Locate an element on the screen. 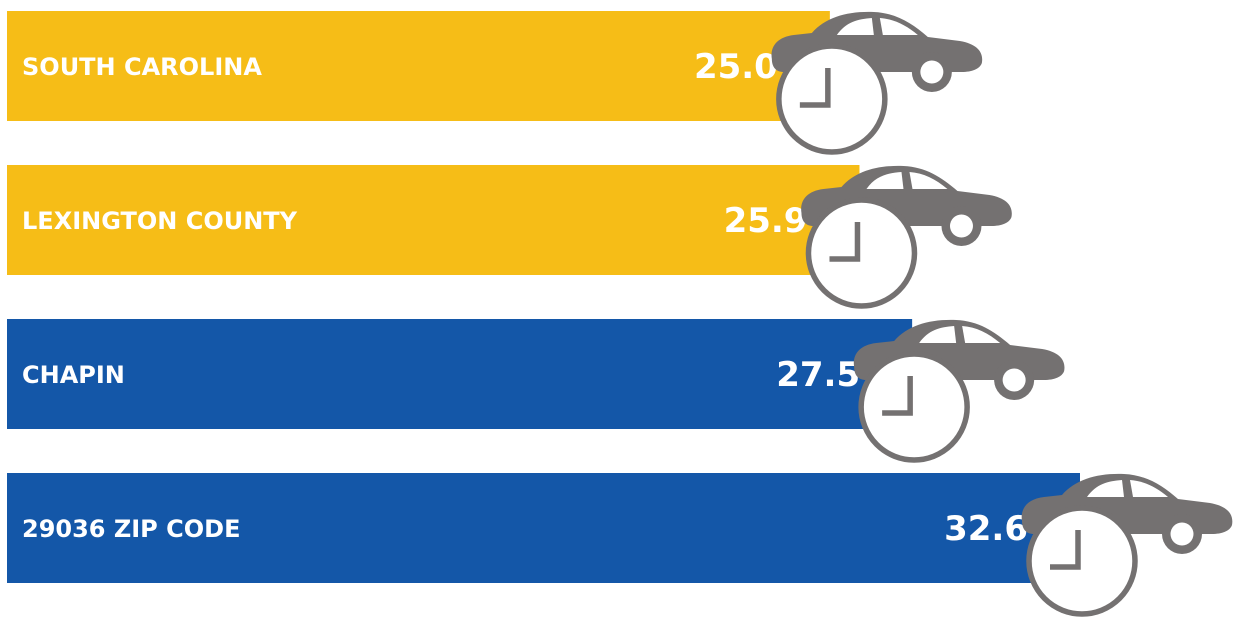 The height and width of the screenshot is (620, 1245). bar-category-label: SOUTH CAROLINA is located at coordinates (142, 67).